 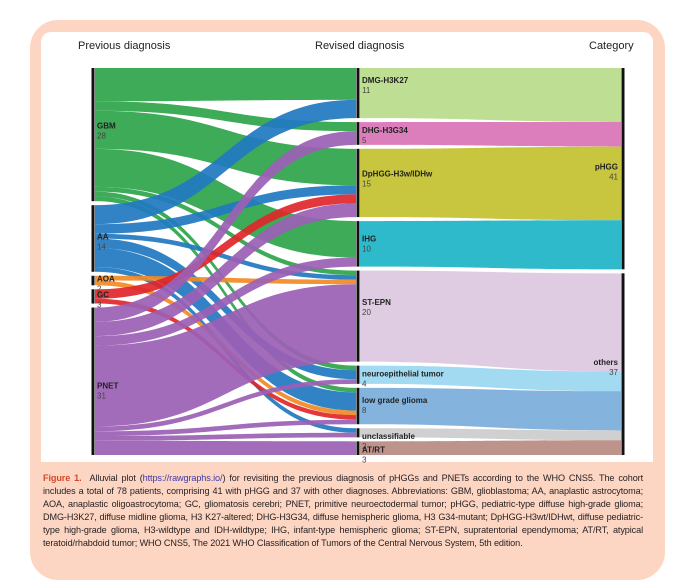 What do you see at coordinates (606, 167) in the screenshot?
I see `node-label-phgg: pHGG` at bounding box center [606, 167].